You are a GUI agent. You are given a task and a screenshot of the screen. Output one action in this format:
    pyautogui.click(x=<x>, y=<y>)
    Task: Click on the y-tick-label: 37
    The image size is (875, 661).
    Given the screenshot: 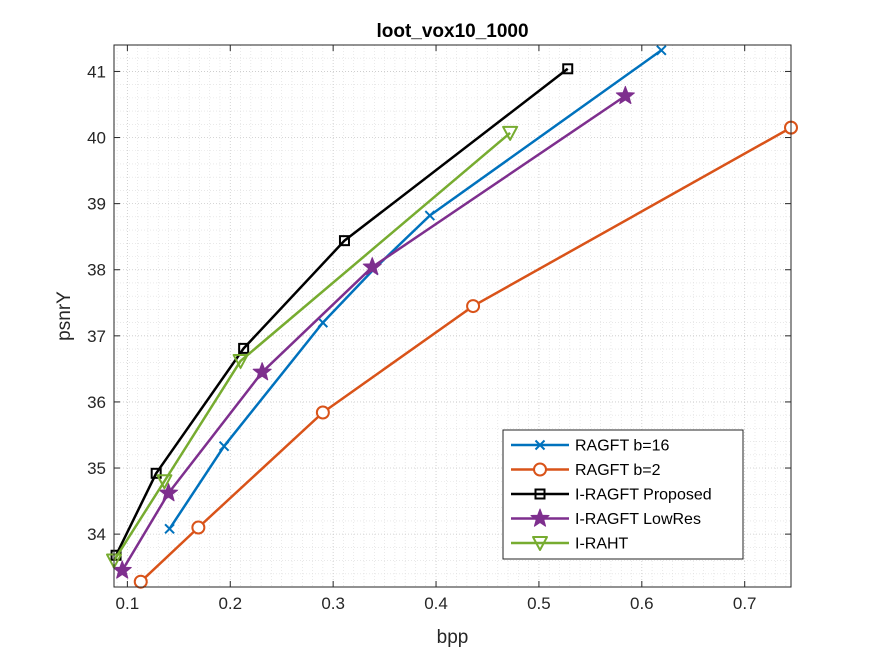 What is the action you would take?
    pyautogui.click(x=96, y=336)
    